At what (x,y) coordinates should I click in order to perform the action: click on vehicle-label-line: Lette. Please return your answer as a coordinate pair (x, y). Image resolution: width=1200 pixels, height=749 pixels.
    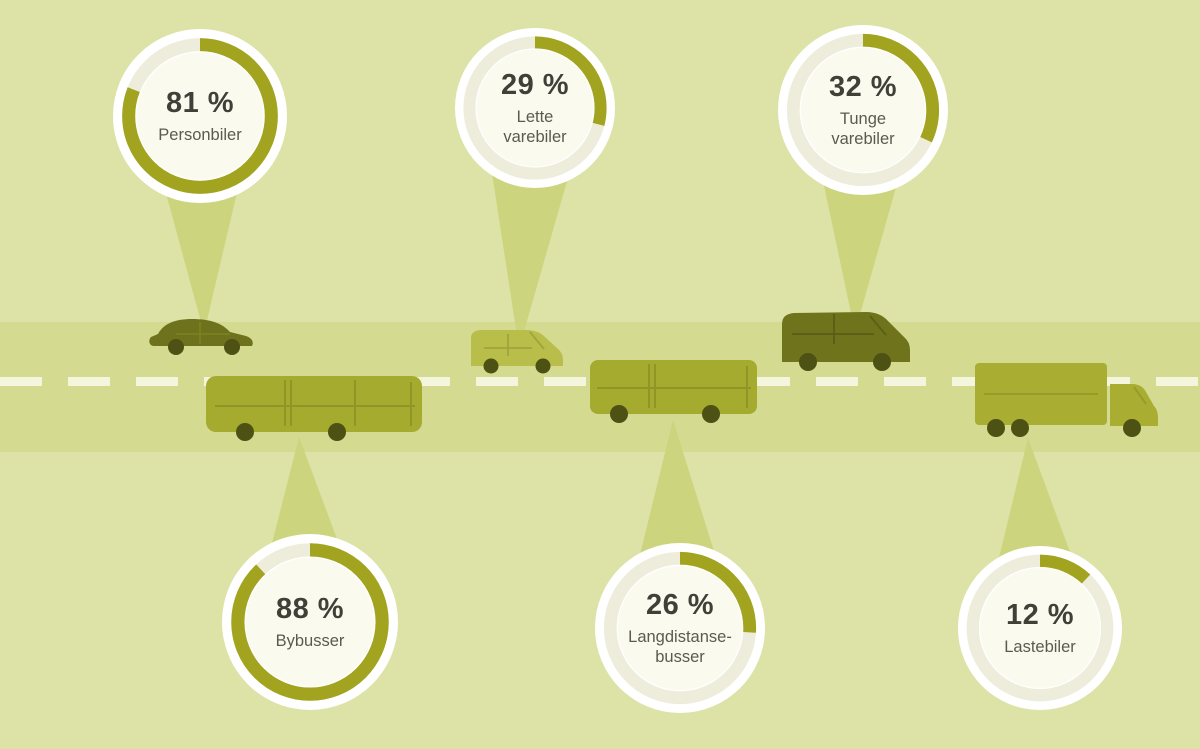
    Looking at the image, I should click on (535, 116).